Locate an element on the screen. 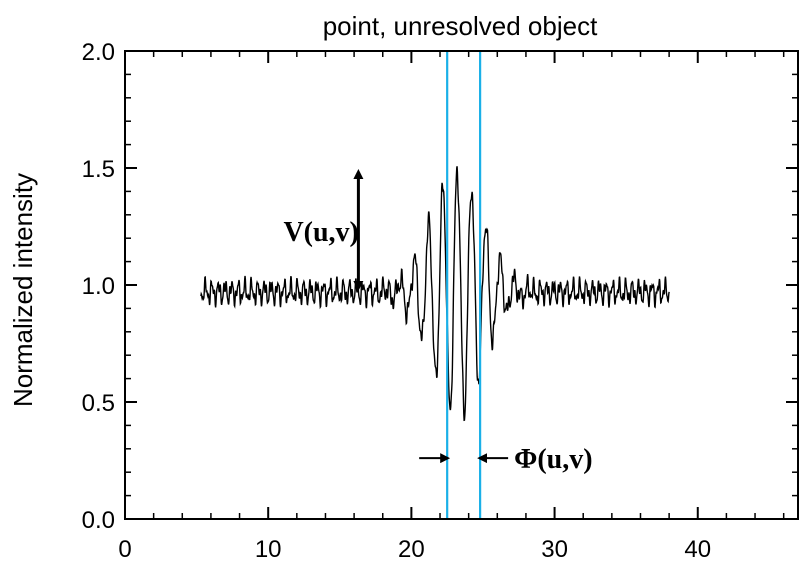 The height and width of the screenshot is (582, 810). y-axis-label: Normalized intensity is located at coordinates (23, 290).